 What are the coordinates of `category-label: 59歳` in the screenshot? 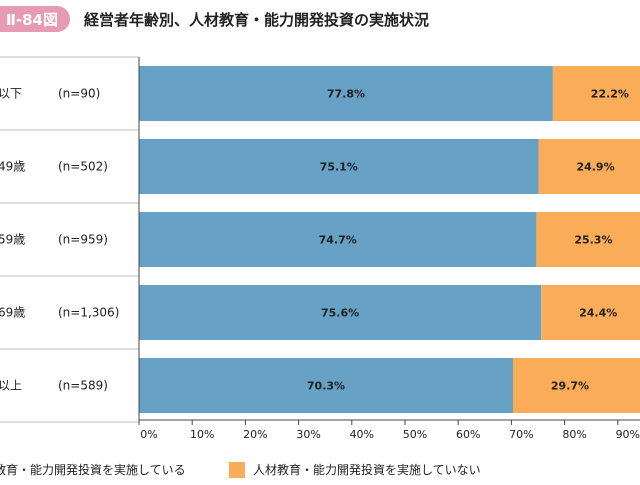 It's located at (12, 240).